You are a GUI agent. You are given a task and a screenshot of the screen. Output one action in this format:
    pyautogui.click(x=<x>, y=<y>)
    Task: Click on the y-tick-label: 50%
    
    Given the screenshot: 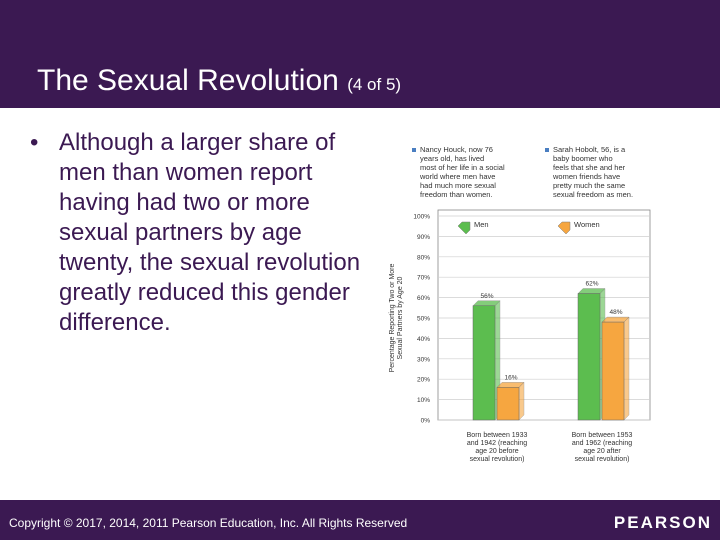 What is the action you would take?
    pyautogui.click(x=423, y=319)
    